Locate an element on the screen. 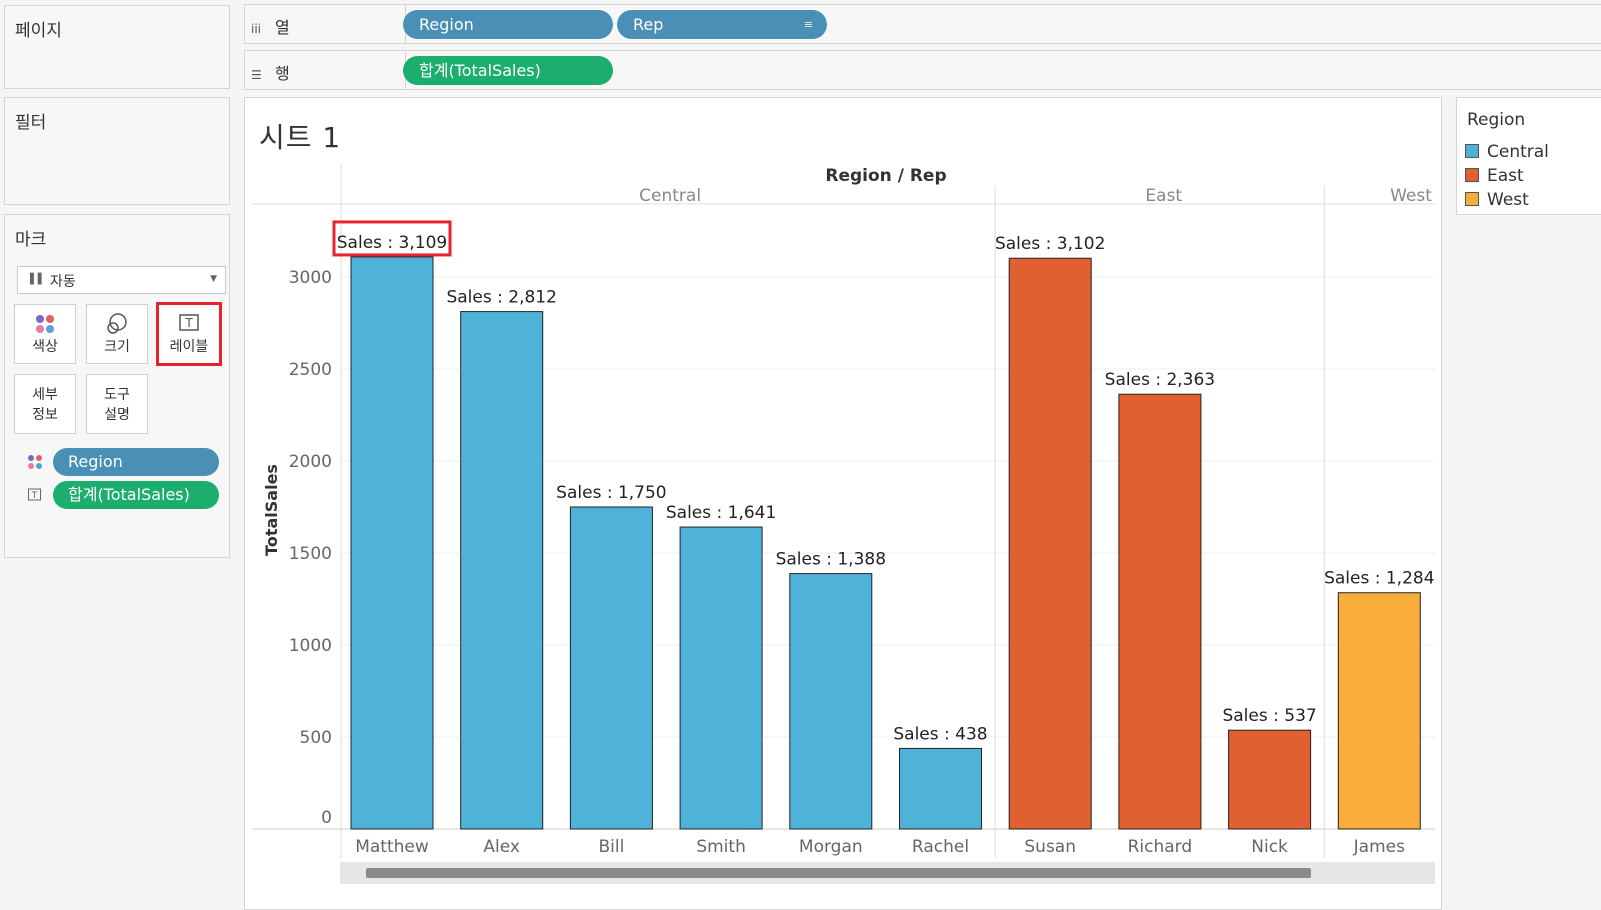  legend-label-central: Central is located at coordinates (1518, 152).